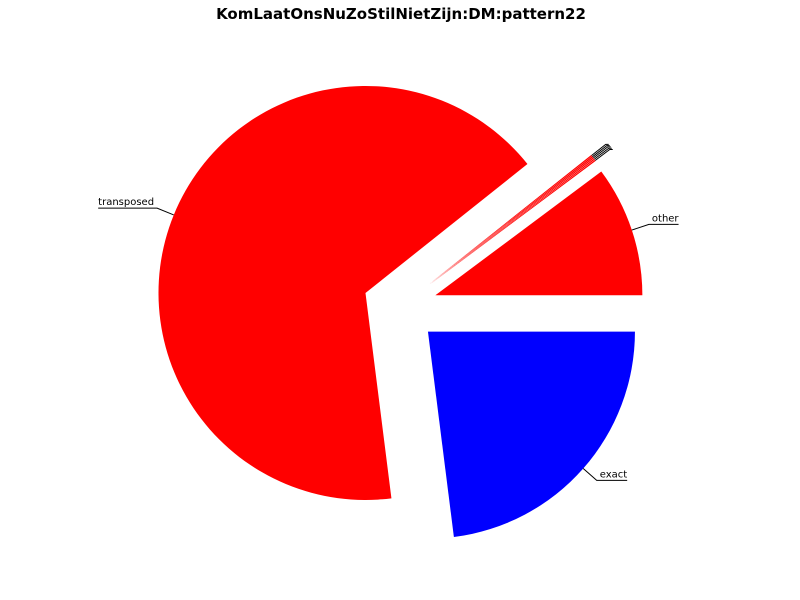  I want to click on chart-title: KomLaatOnsNuZoStilNietZijn:DM:pattern22, so click(401, 14).